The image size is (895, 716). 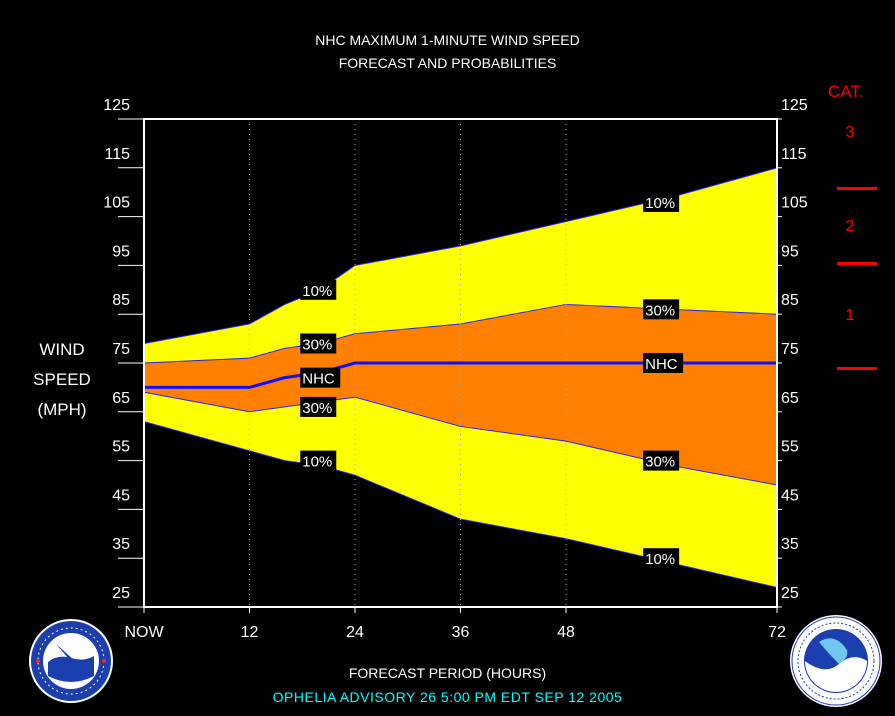 I want to click on noaa-logo-icon, so click(x=836, y=661).